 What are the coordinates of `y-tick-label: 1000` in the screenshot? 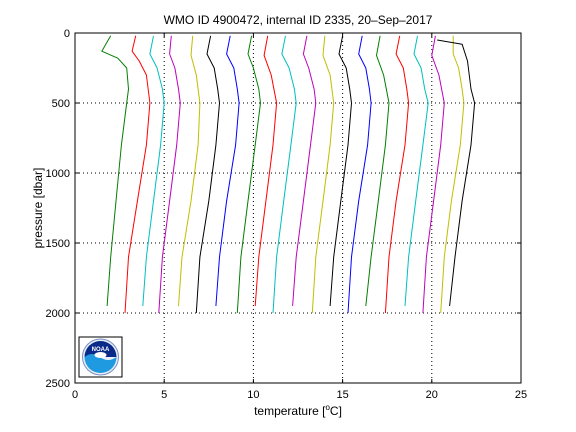 It's located at (58, 174).